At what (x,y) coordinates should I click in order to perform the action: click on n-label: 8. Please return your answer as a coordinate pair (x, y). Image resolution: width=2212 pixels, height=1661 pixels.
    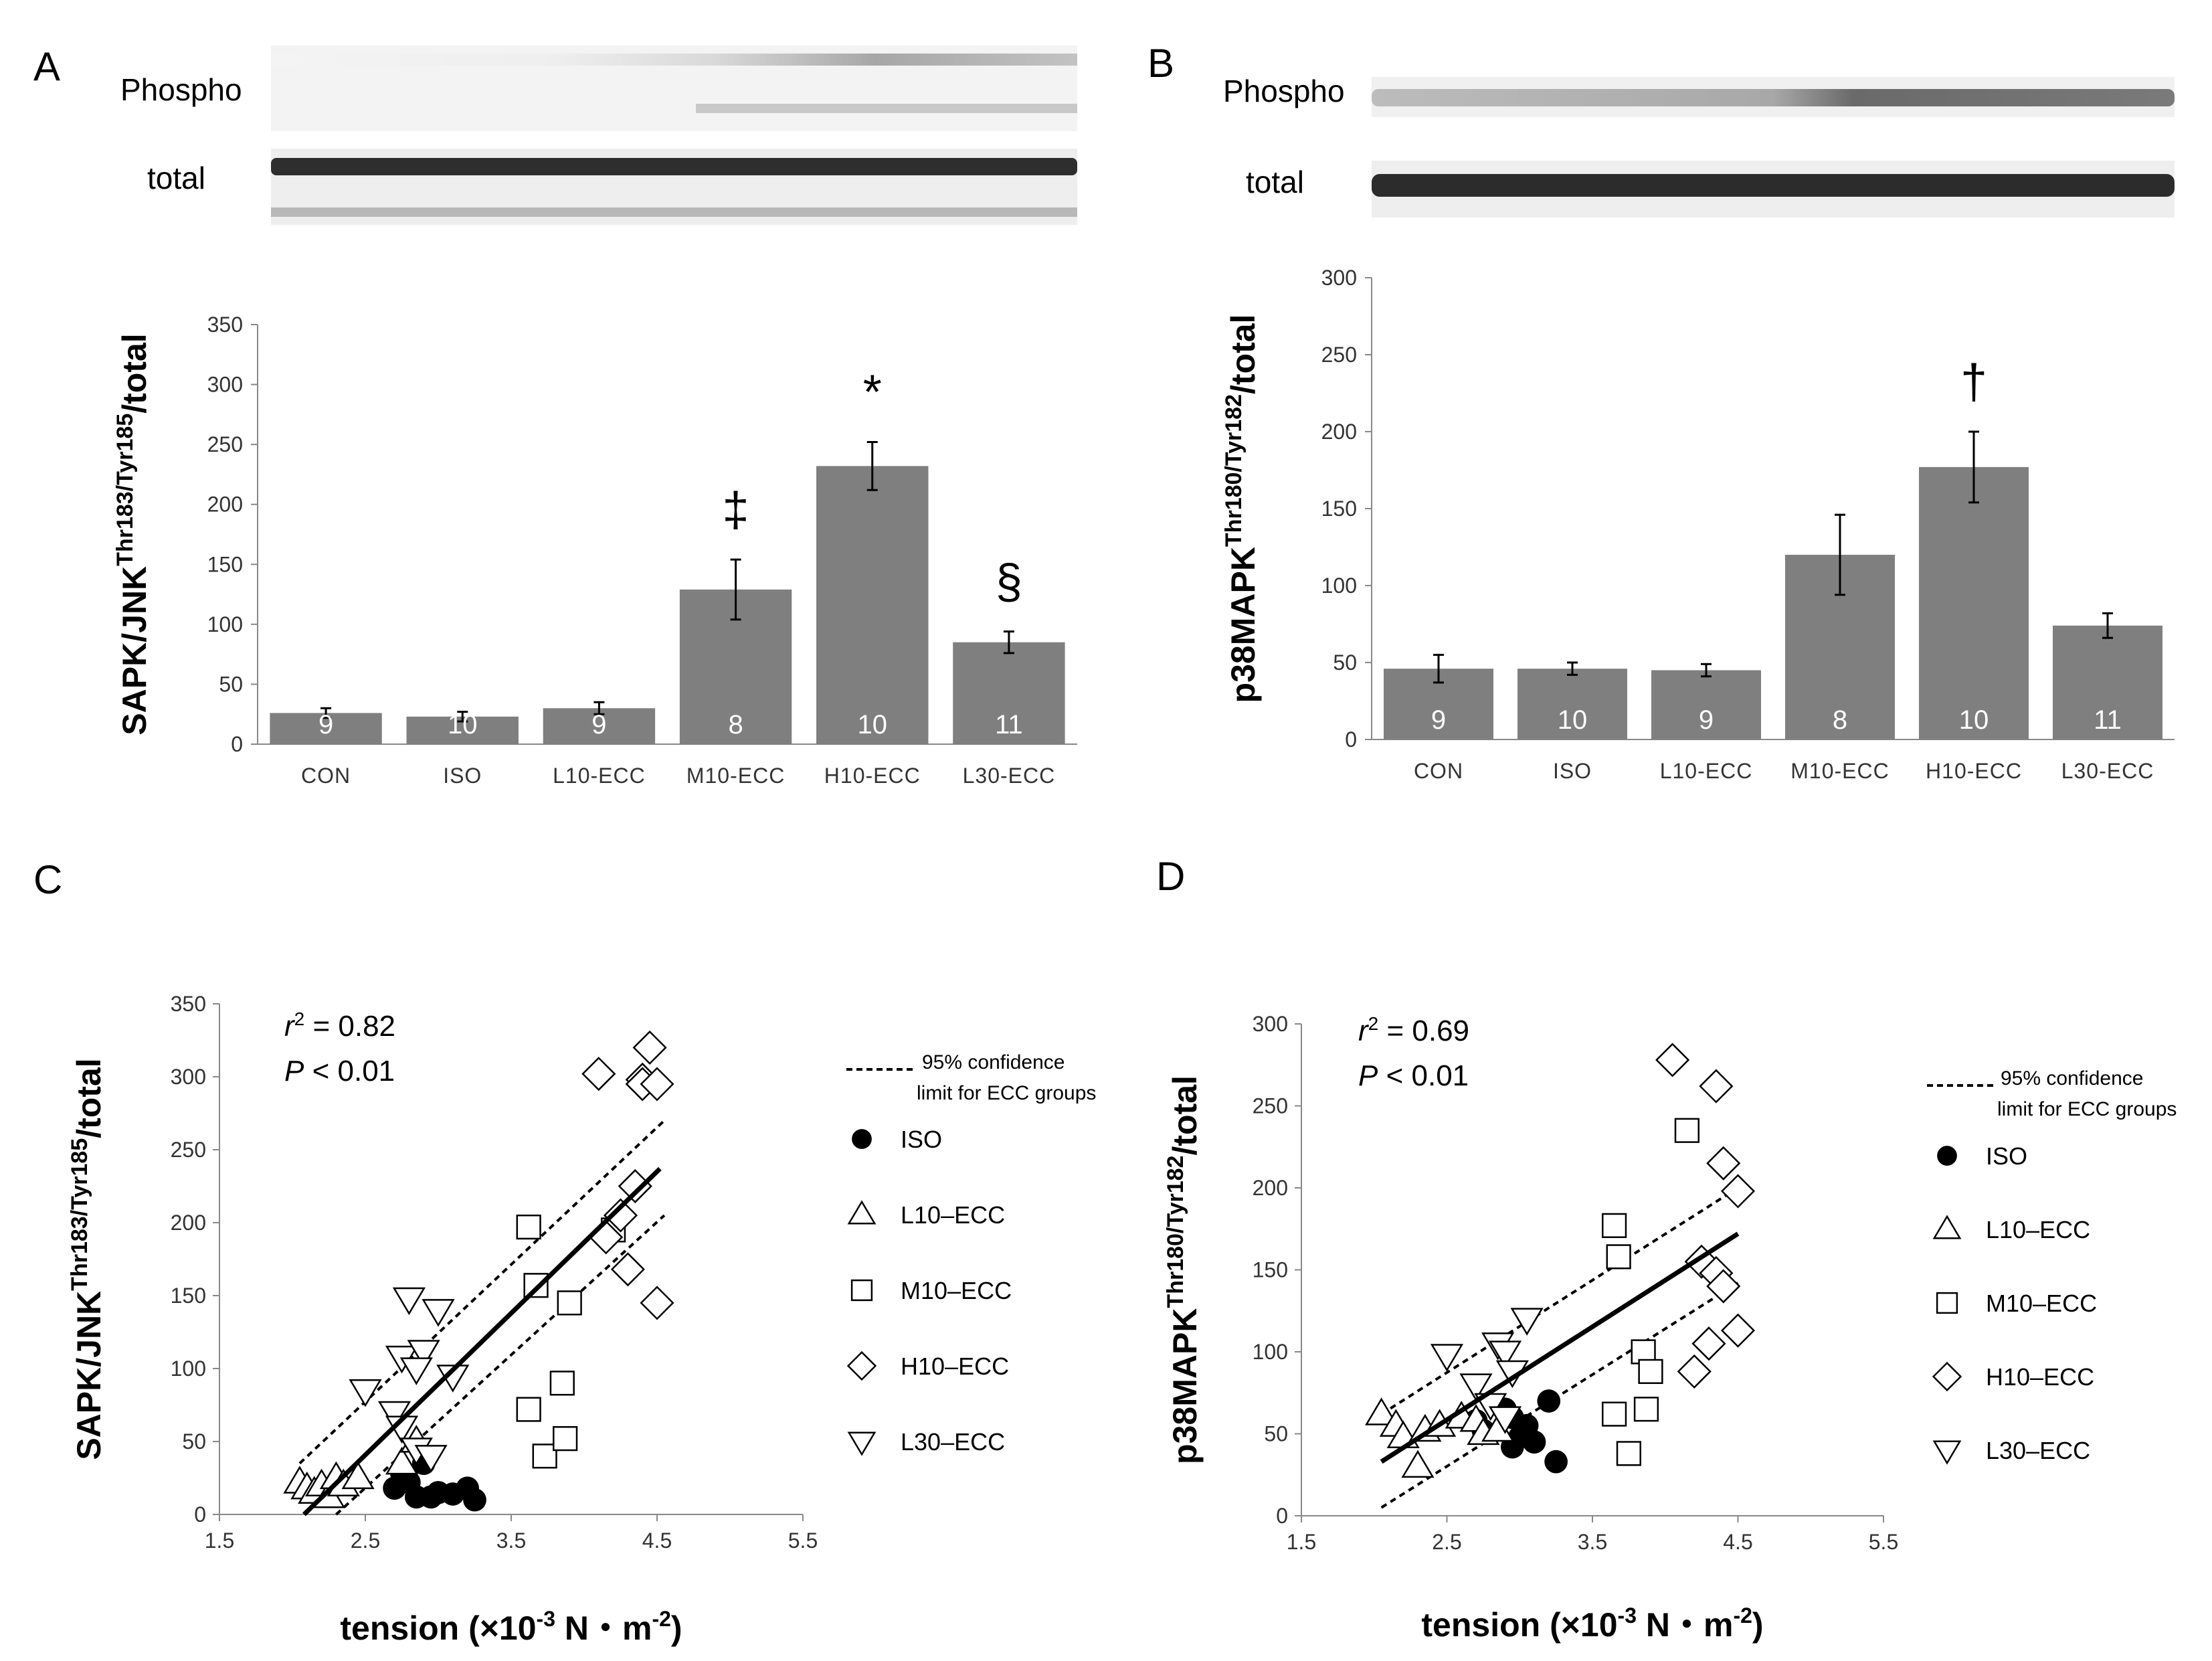
    Looking at the image, I should click on (1840, 720).